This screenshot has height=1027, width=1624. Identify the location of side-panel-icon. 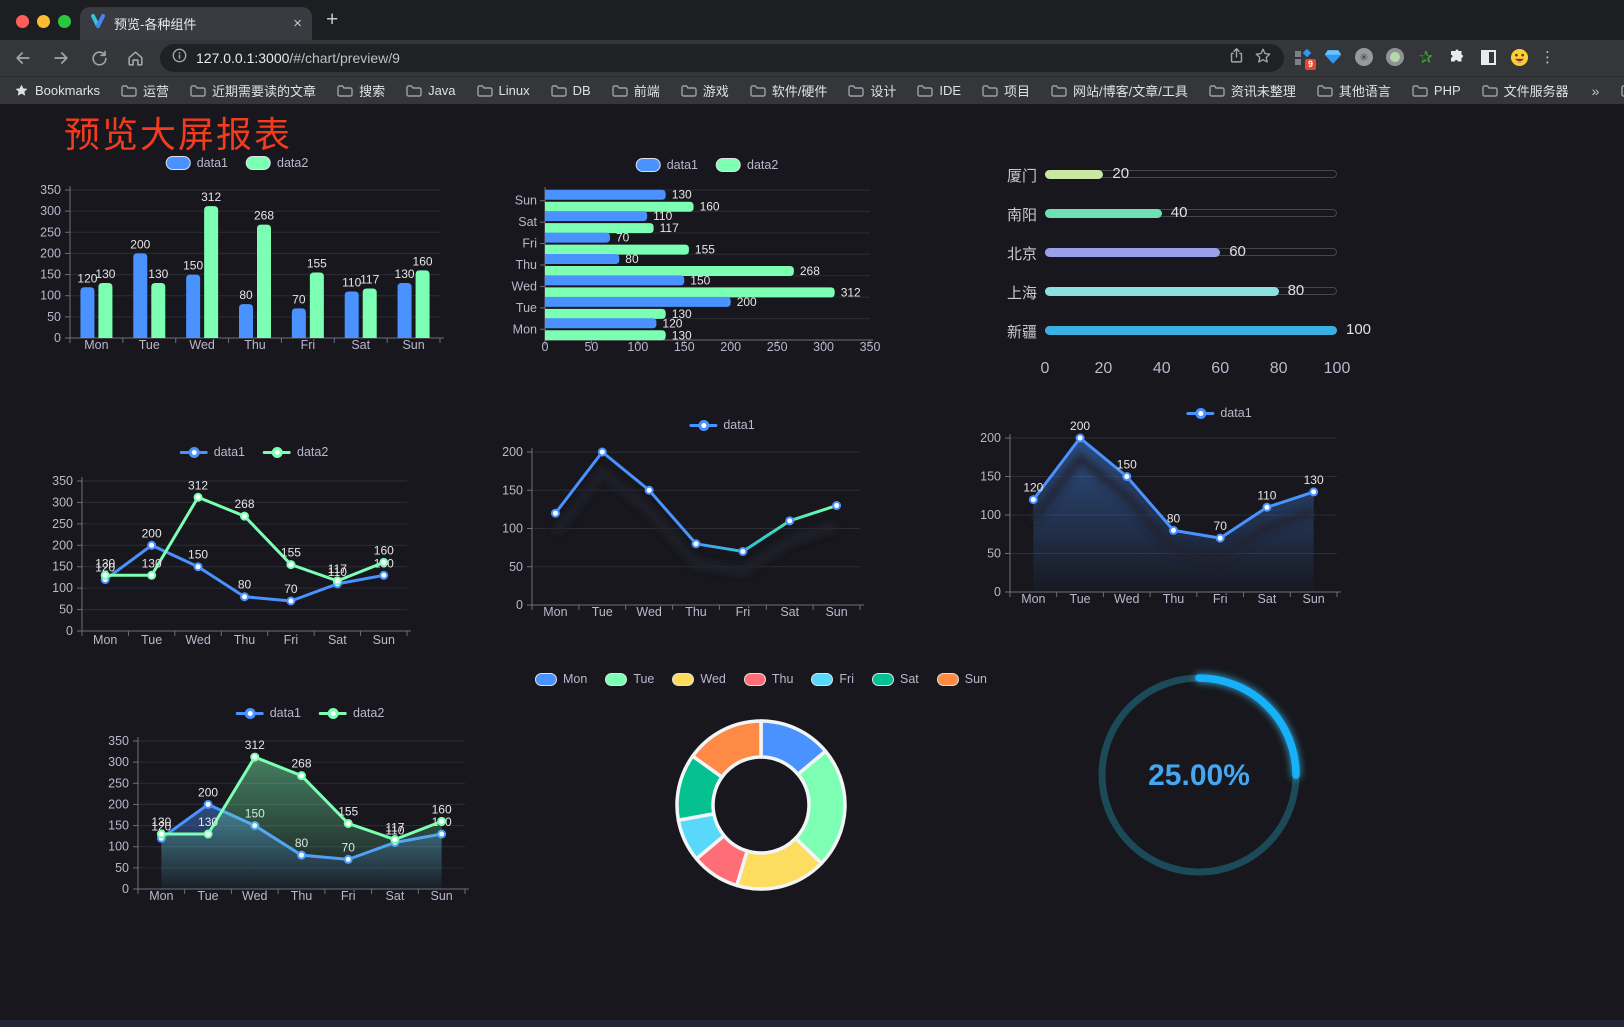
(1488, 57).